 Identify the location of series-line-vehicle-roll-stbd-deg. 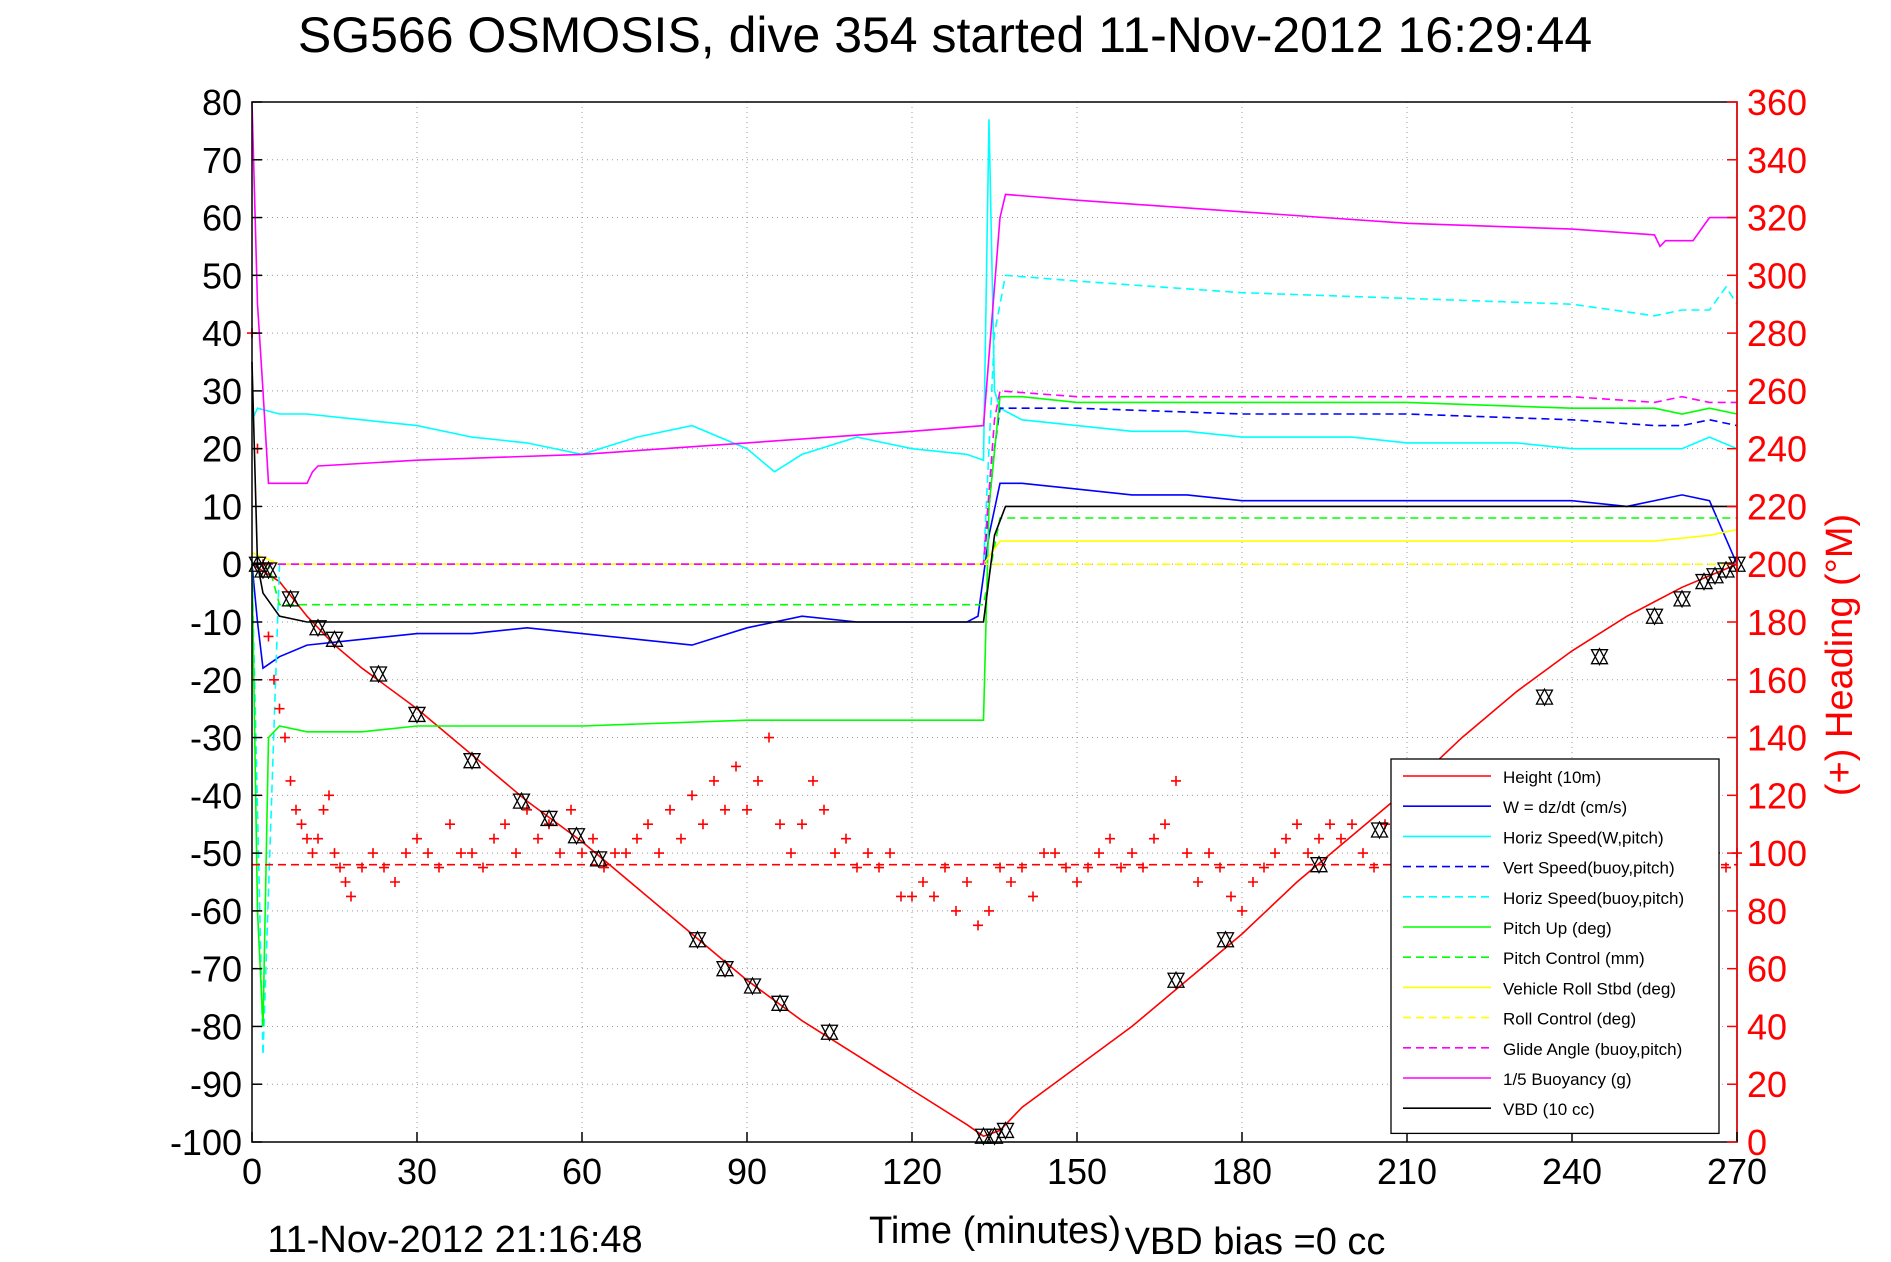
(994, 547).